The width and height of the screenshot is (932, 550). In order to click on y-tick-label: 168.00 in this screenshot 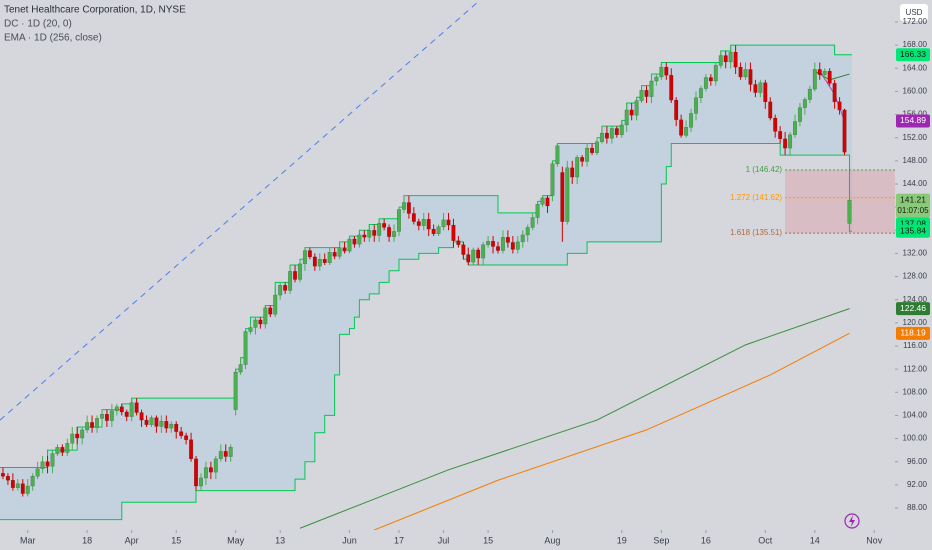, I will do `click(915, 44)`.